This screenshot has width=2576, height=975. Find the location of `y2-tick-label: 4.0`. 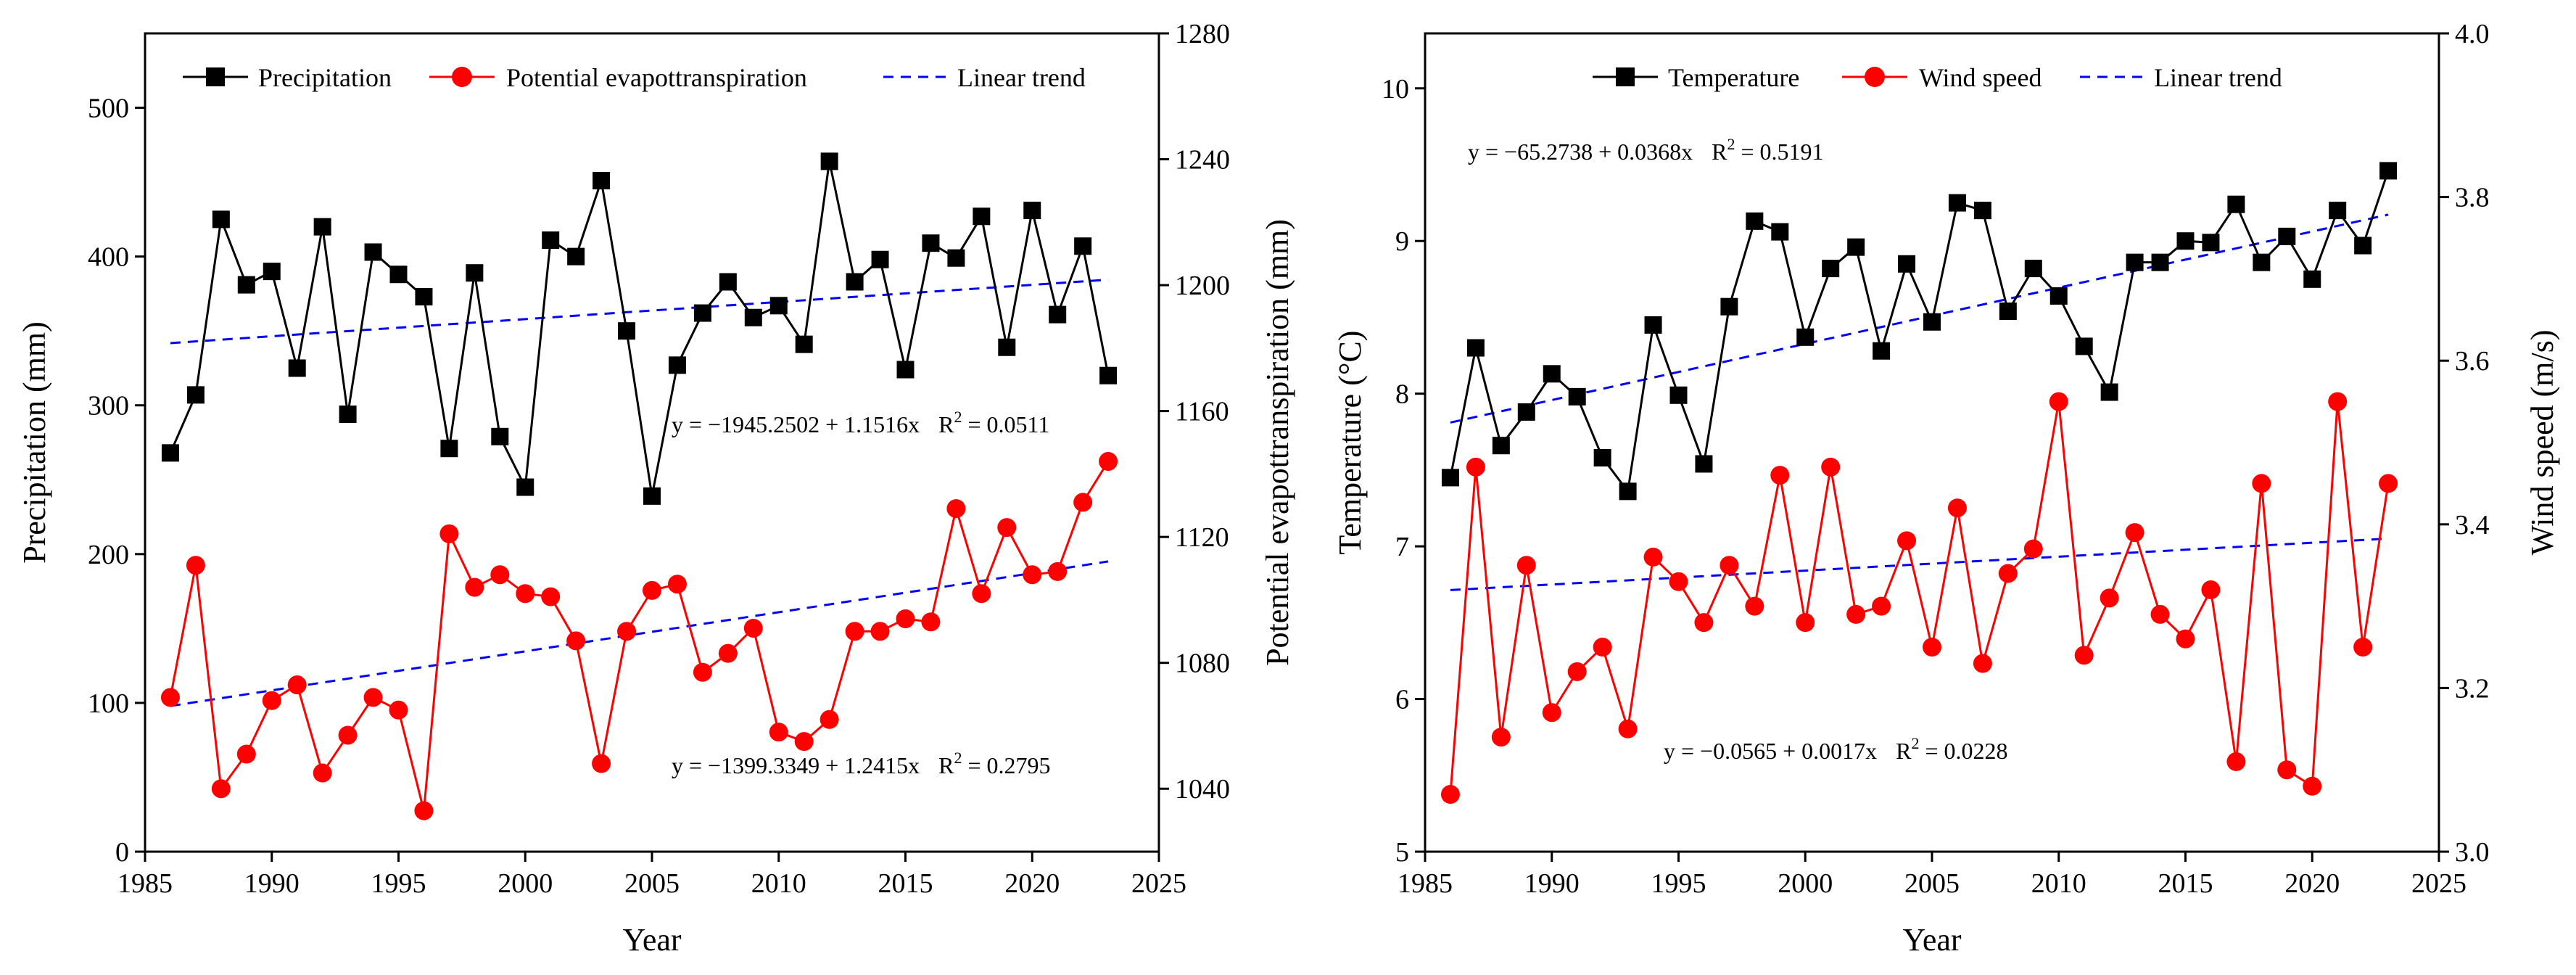

y2-tick-label: 4.0 is located at coordinates (2472, 34).